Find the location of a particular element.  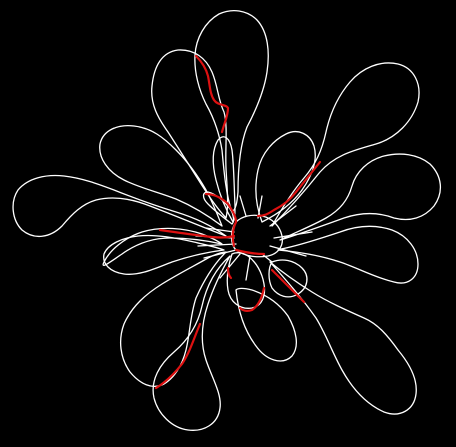

leaf-upper-right-inner is located at coordinates (285, 177).